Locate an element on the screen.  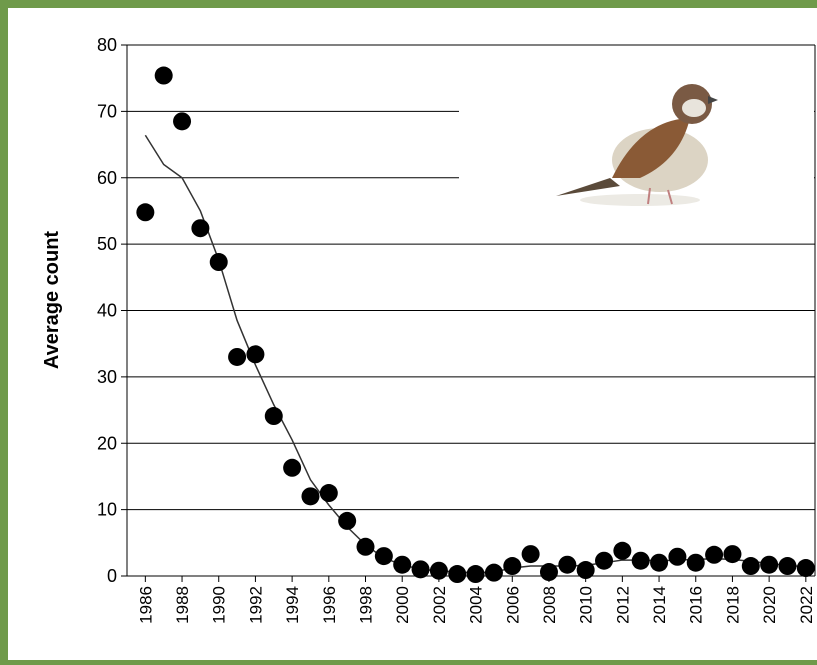
x-tick-label: 2012 is located at coordinates (622, 605).